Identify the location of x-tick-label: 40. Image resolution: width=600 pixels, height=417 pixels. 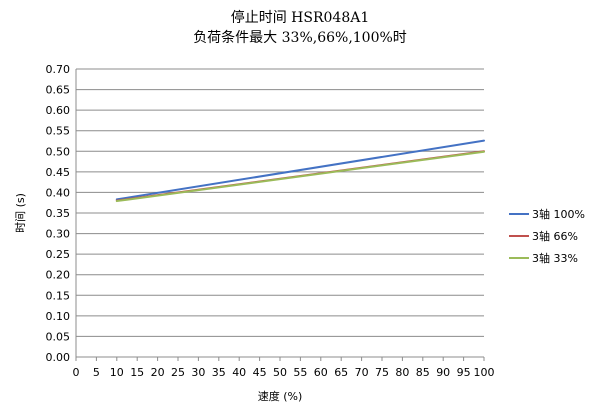
(239, 372).